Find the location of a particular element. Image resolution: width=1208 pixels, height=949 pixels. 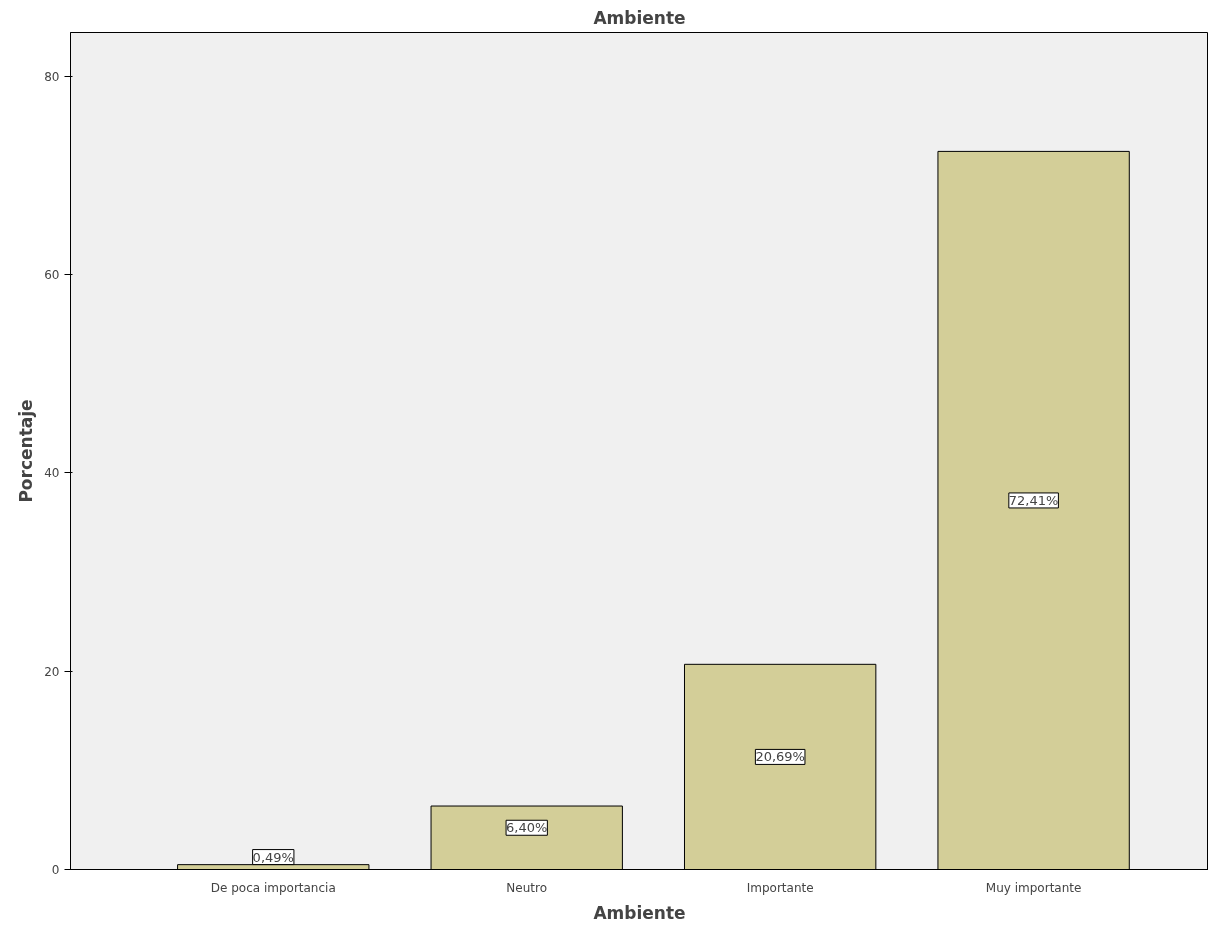

x-tick-label: Neutro is located at coordinates (527, 887).